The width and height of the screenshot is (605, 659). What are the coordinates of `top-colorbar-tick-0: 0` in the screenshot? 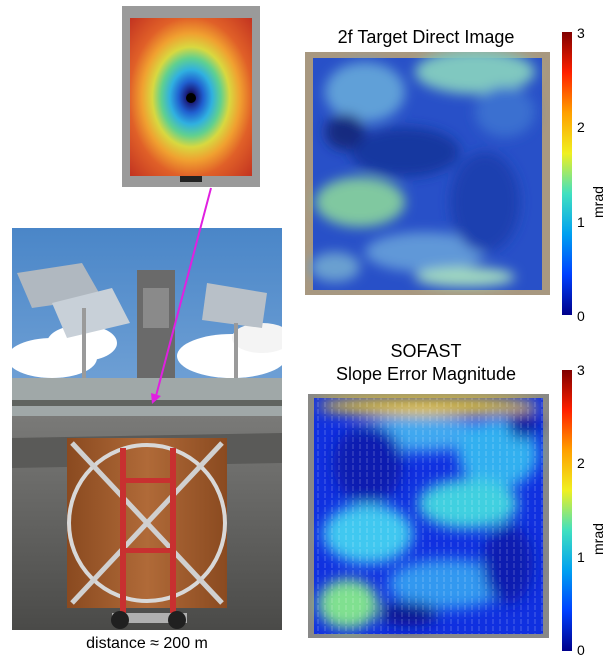 It's located at (581, 316).